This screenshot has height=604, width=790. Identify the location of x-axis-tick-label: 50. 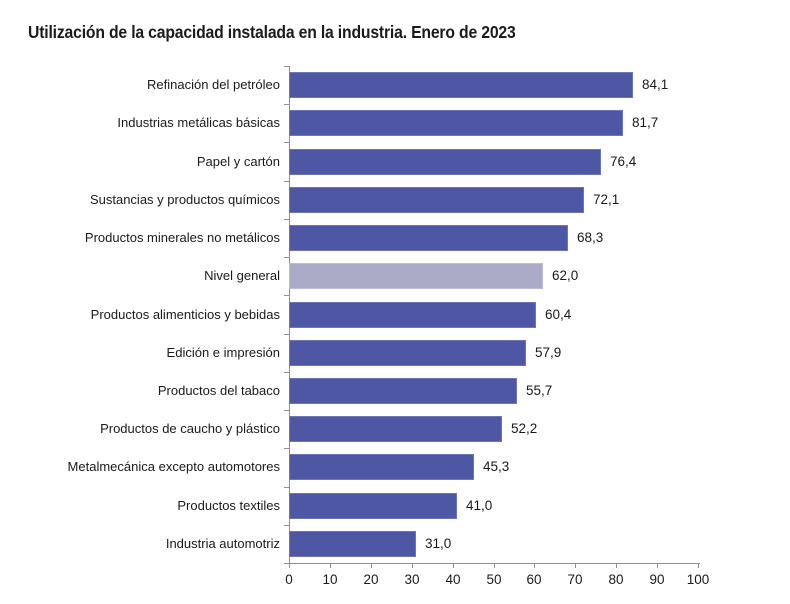
(494, 579).